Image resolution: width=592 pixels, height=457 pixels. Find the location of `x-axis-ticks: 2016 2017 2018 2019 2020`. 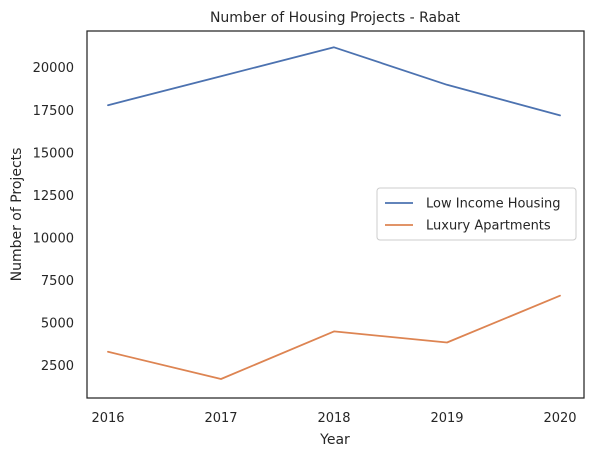

x-axis-ticks: 2016 2017 2018 2019 2020 is located at coordinates (333, 418).